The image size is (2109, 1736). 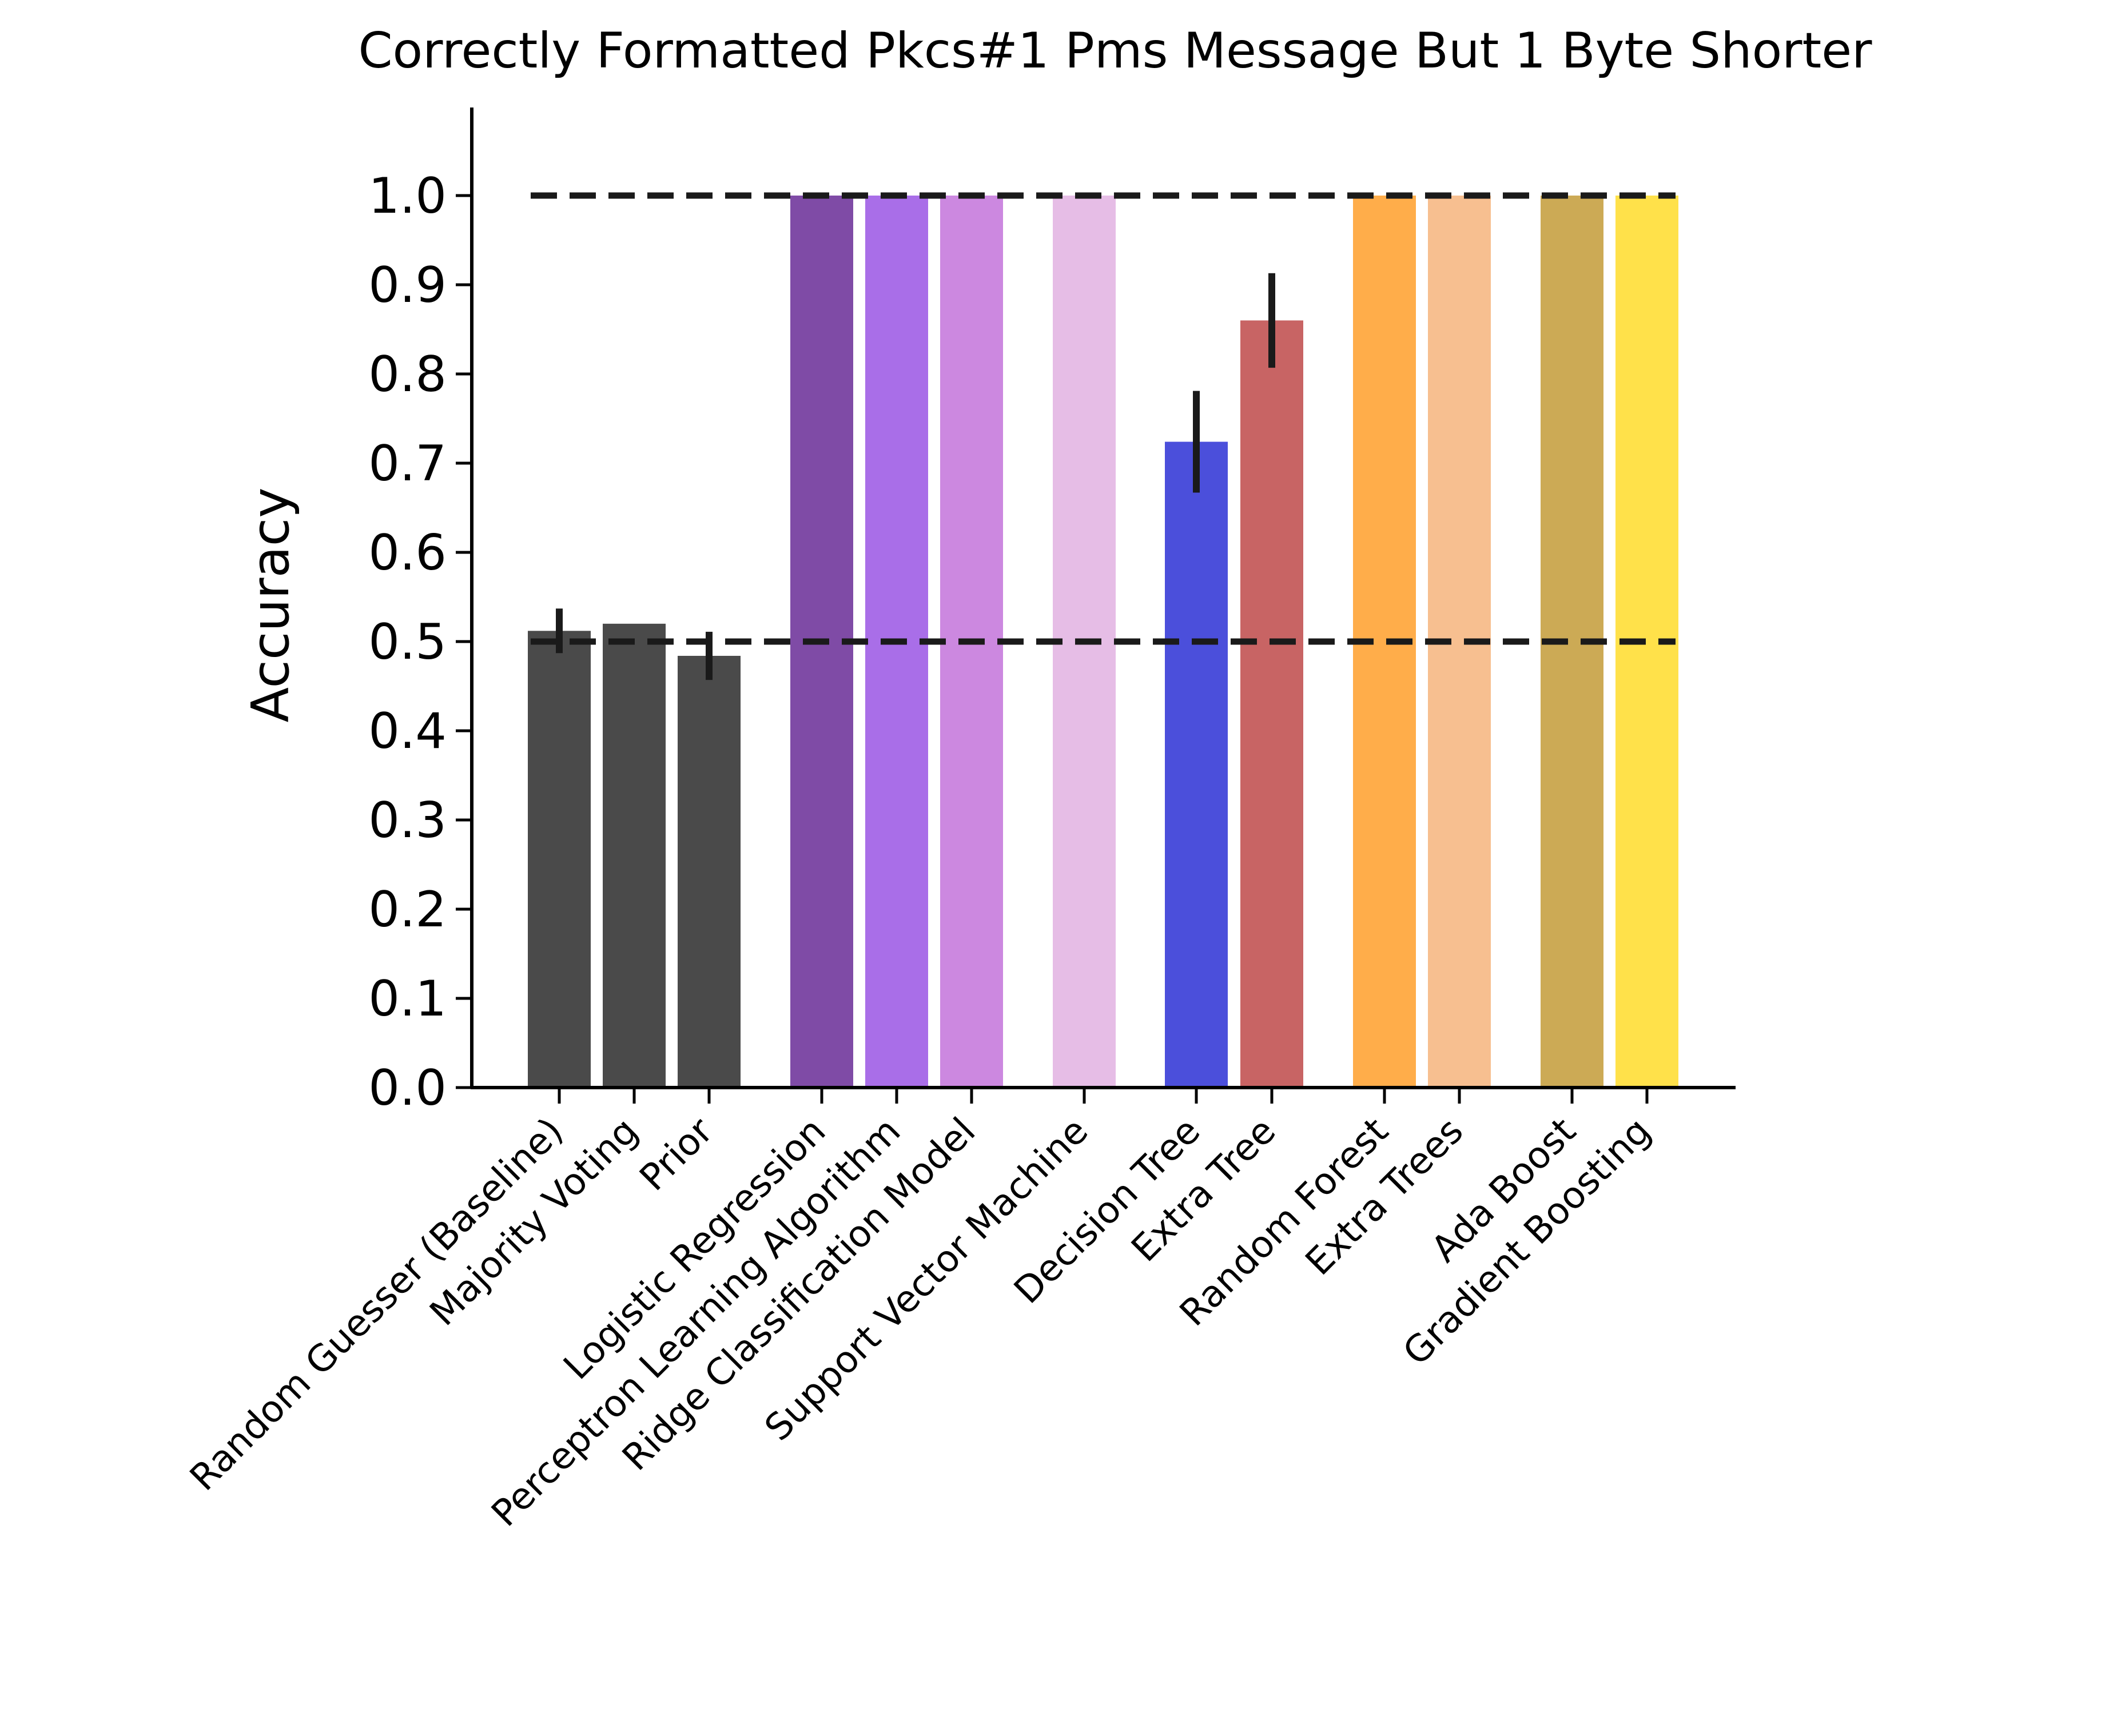 What do you see at coordinates (407, 196) in the screenshot?
I see `y-tick-label: 1.0` at bounding box center [407, 196].